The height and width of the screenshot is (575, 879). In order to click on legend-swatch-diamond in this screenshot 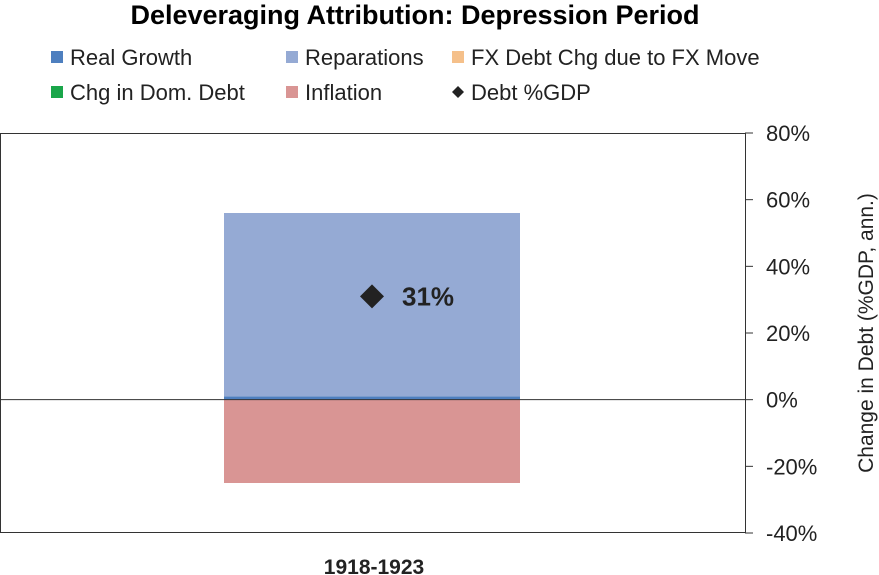, I will do `click(458, 92)`.